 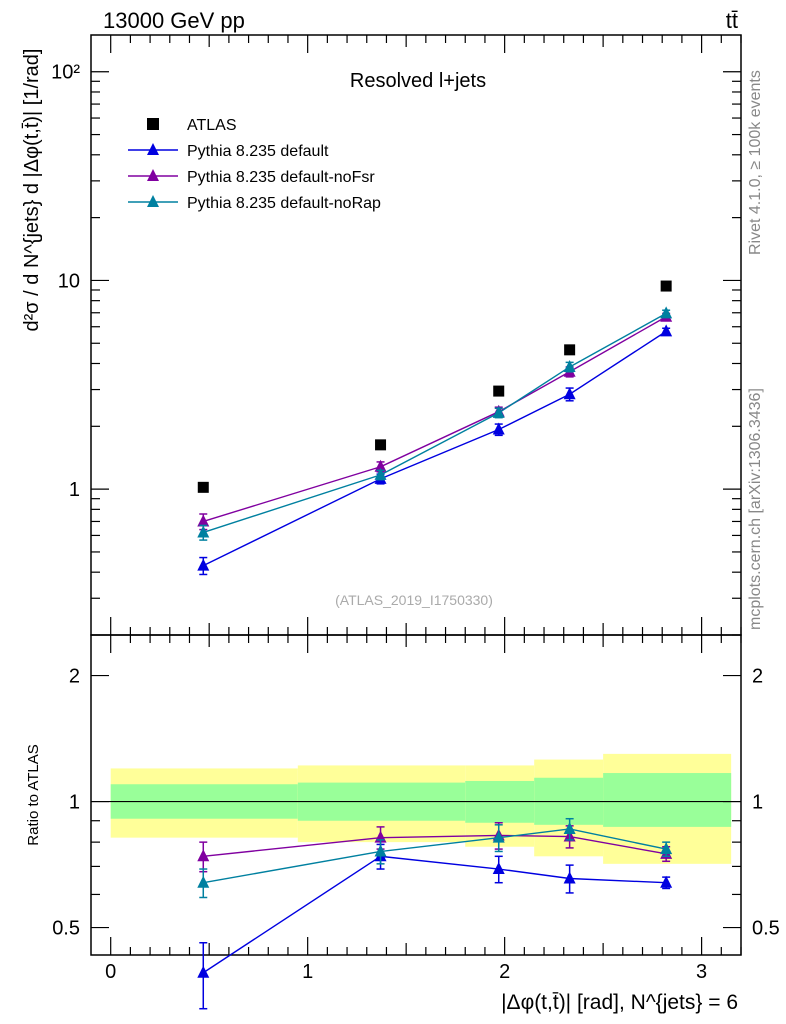 I want to click on watermark: (ATLAS_2019_I1750330), so click(x=414, y=600).